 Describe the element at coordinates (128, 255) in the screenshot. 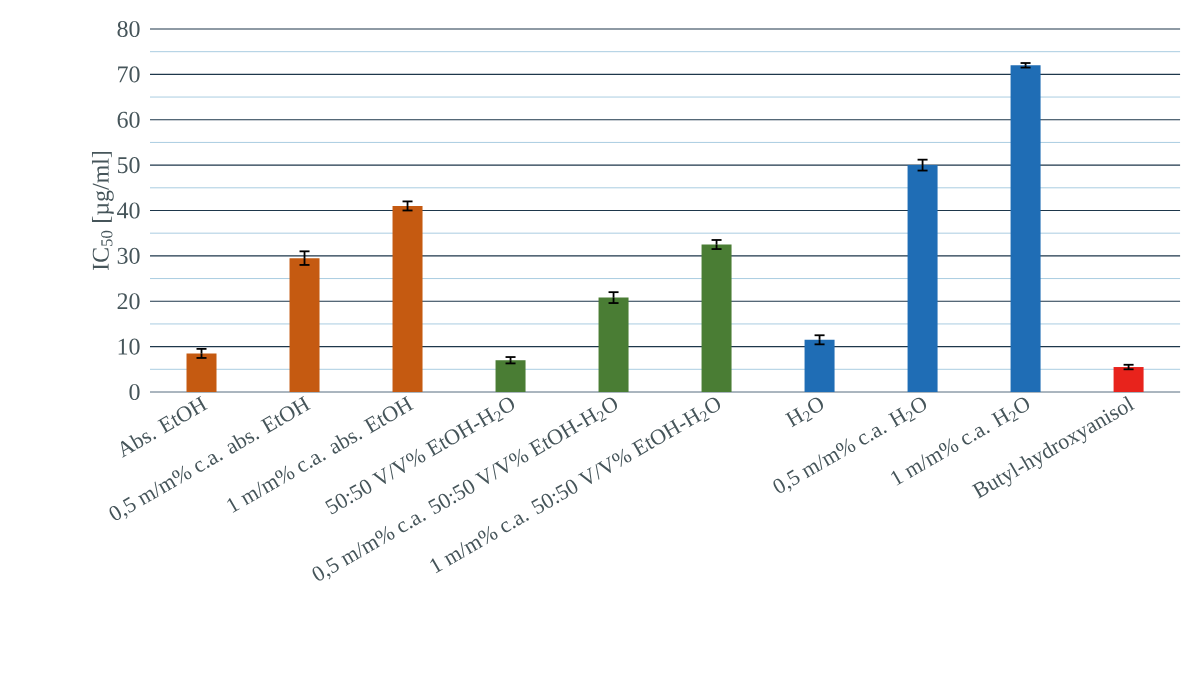

I see `y-tick-label: 30` at that location.